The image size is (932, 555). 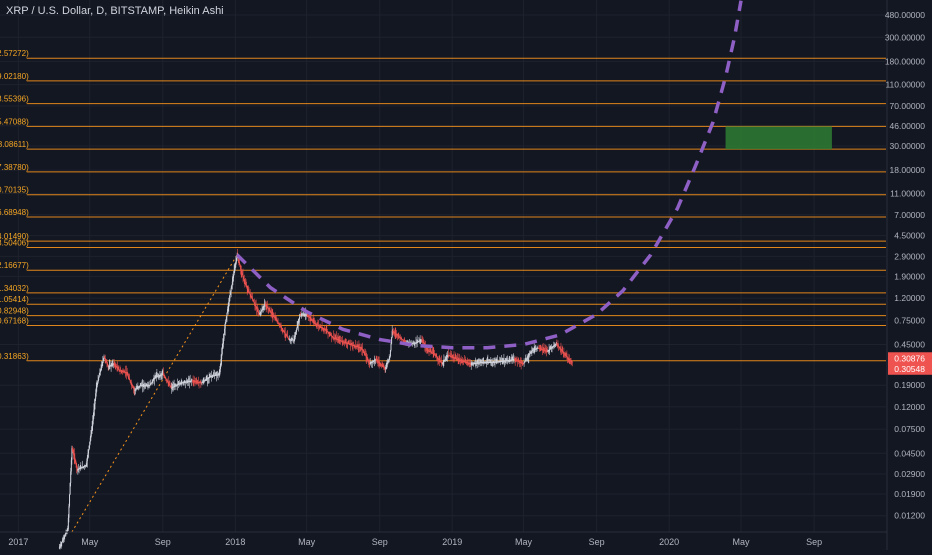 What do you see at coordinates (415, 542) in the screenshot?
I see `time-axis: 2017 May Sep 2018 May Sep 2019 May Sep 2020 May Sep` at bounding box center [415, 542].